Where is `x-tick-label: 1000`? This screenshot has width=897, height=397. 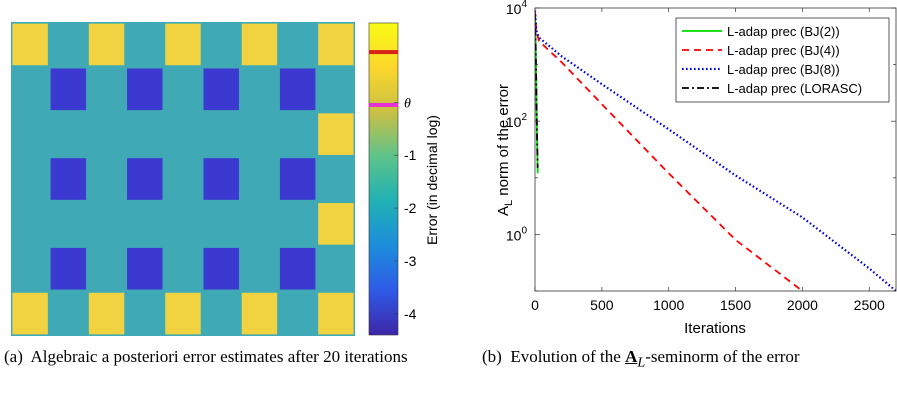
x-tick-label: 1000 is located at coordinates (668, 305).